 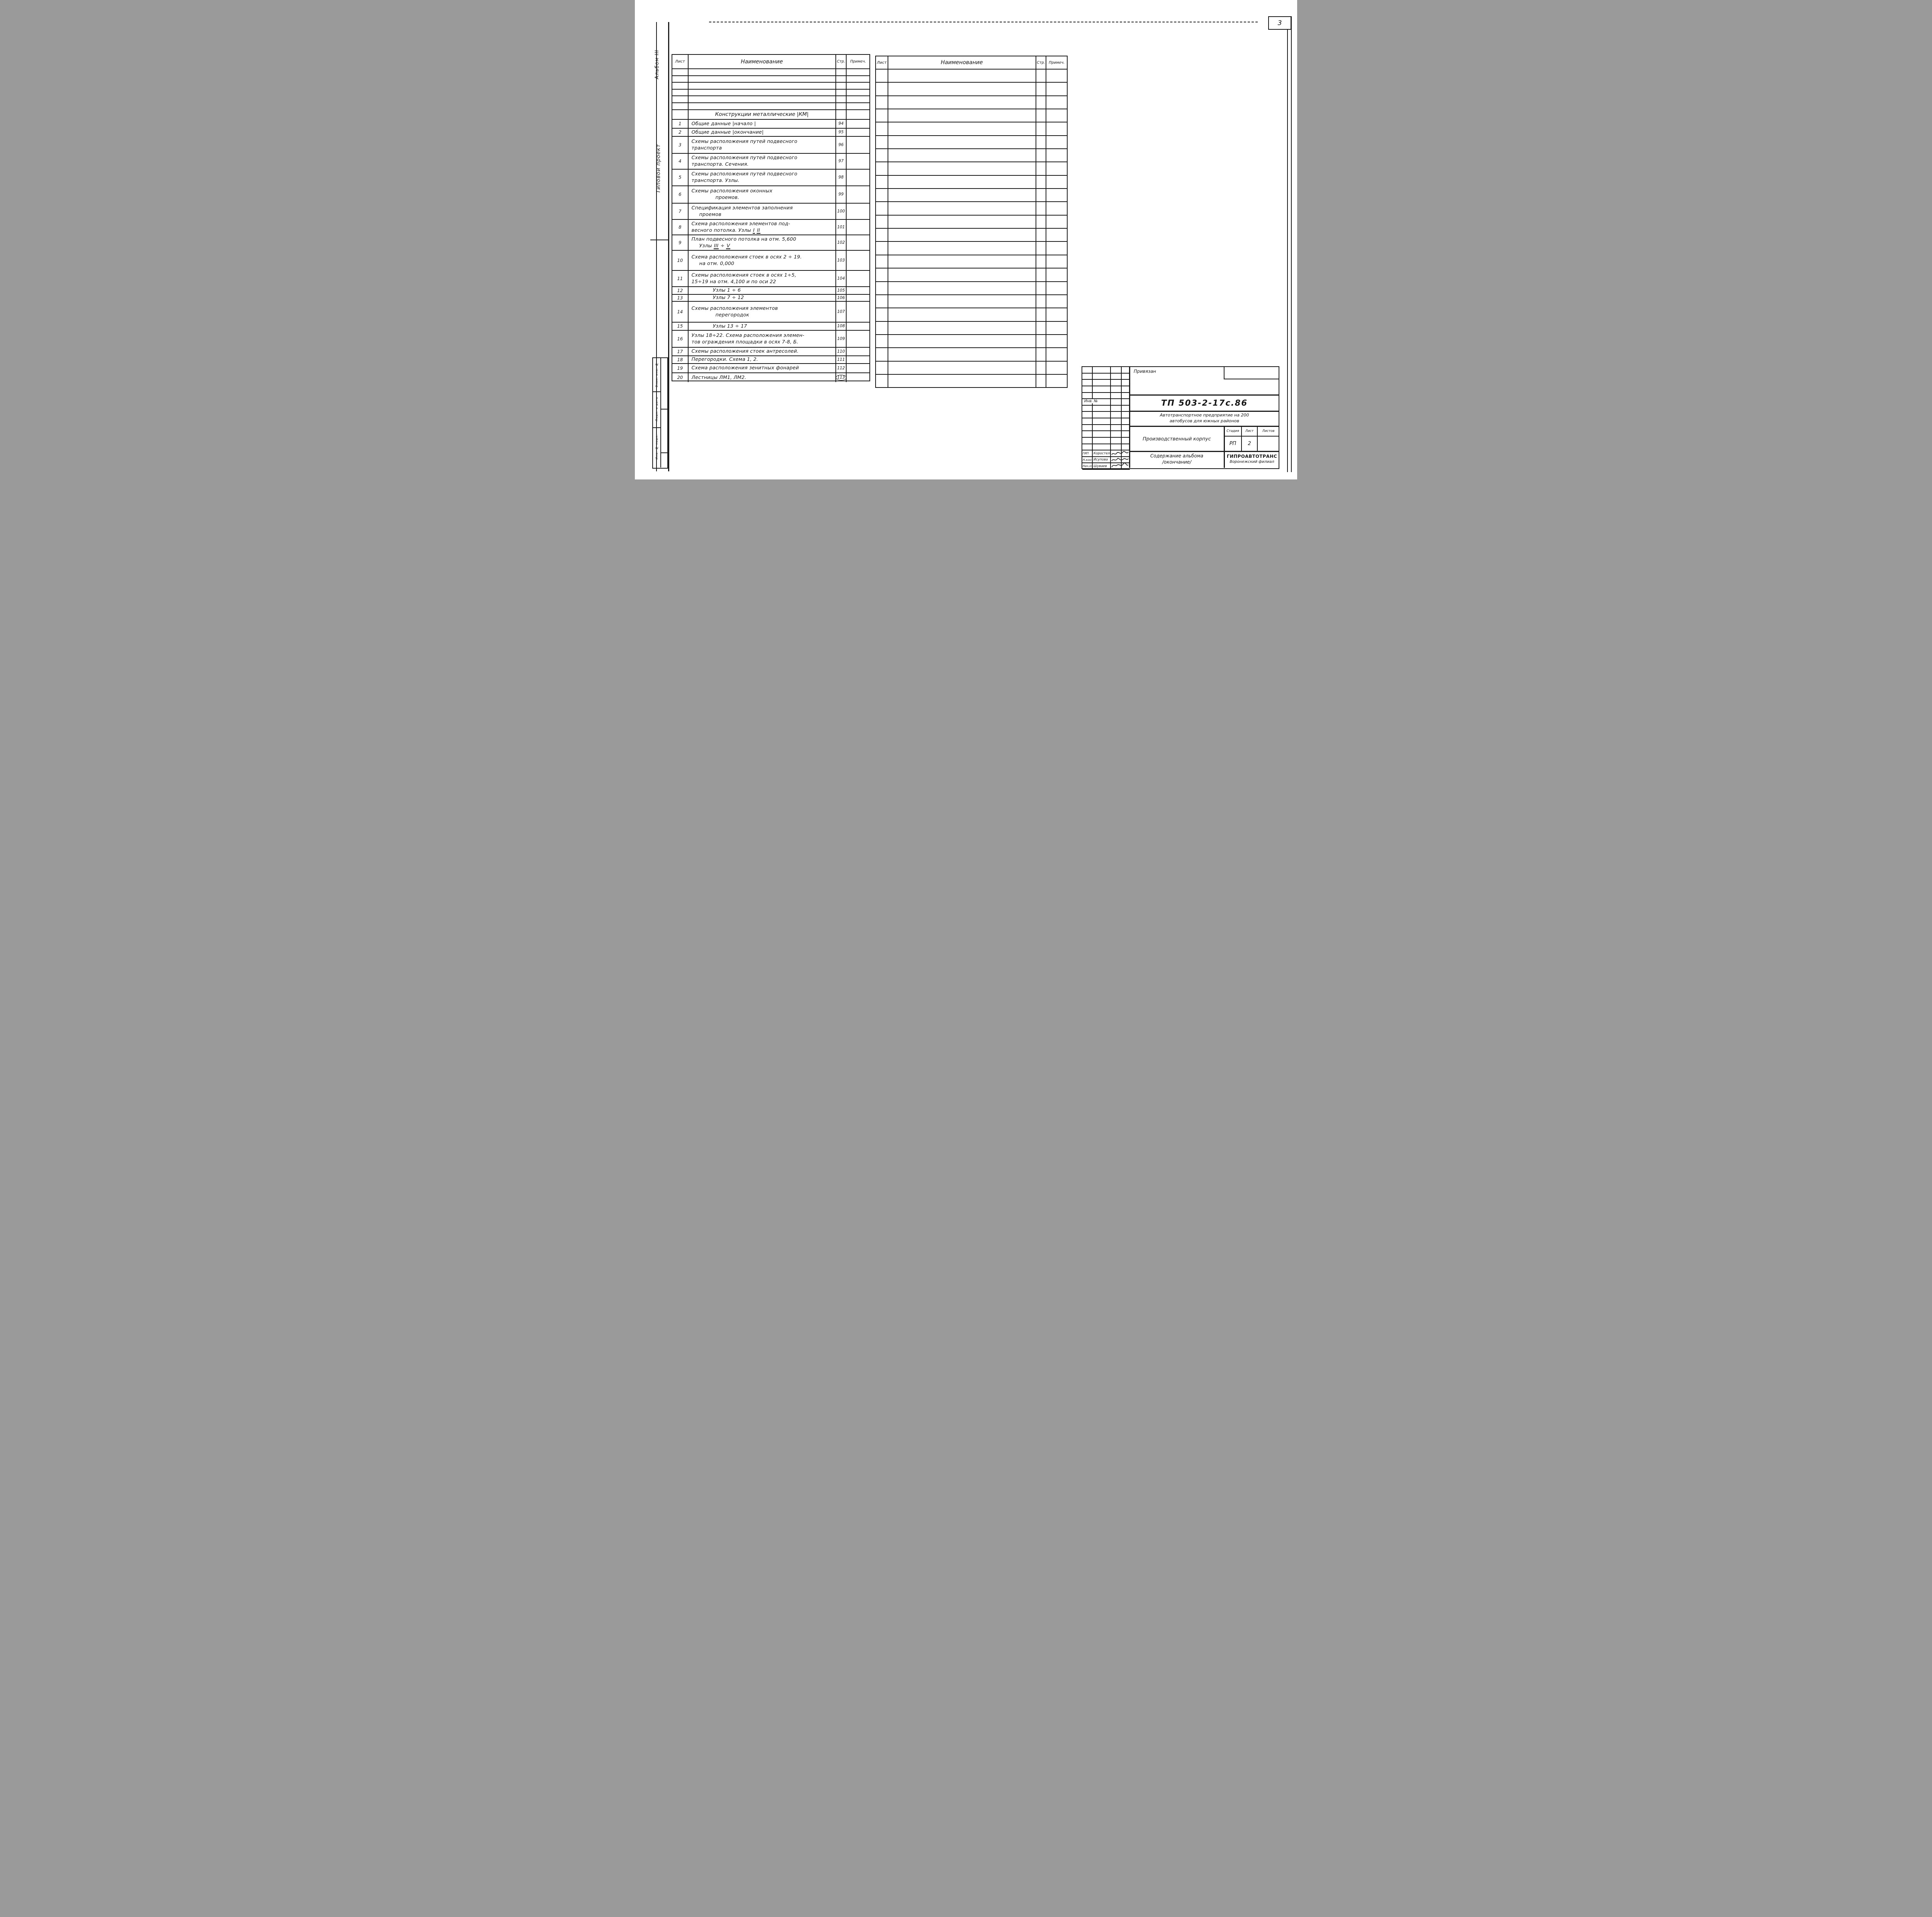 I want to click on table-row: 6 Схемы расположения оконных проемов. 99, so click(x=770, y=195).